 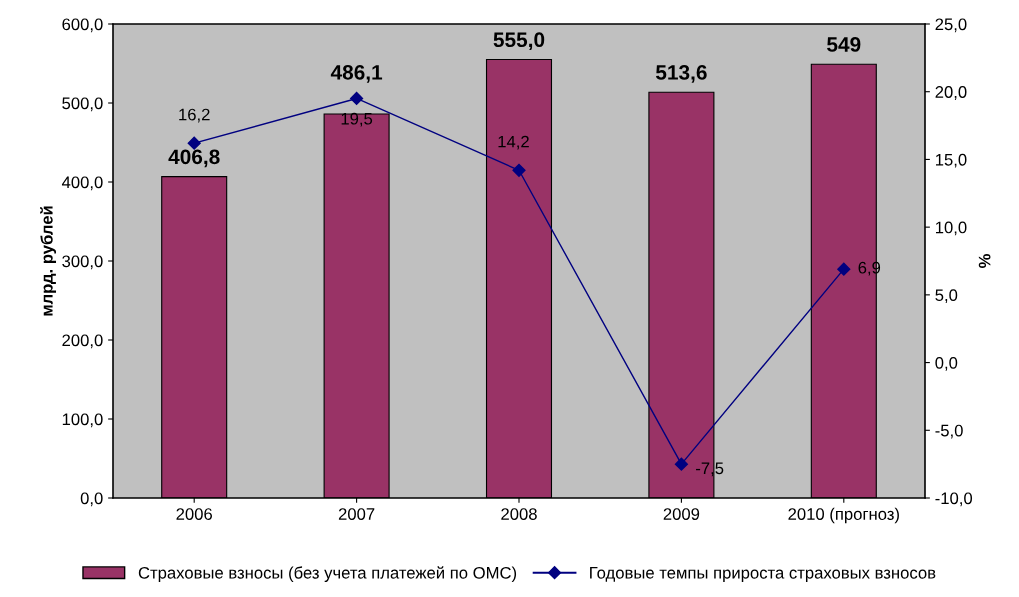 What do you see at coordinates (82, 25) in the screenshot?
I see `y-tick-label: 600,0` at bounding box center [82, 25].